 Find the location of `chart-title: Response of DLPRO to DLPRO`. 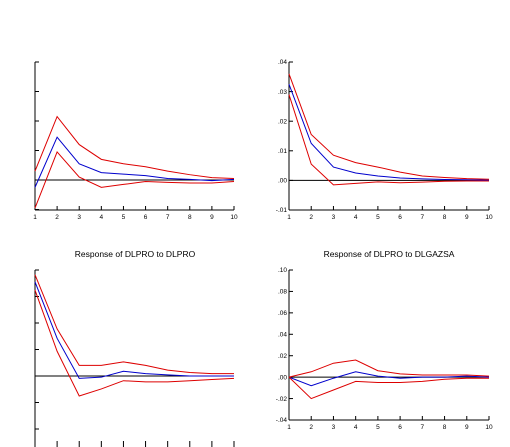

chart-title: Response of DLPRO to DLPRO is located at coordinates (135, 254).